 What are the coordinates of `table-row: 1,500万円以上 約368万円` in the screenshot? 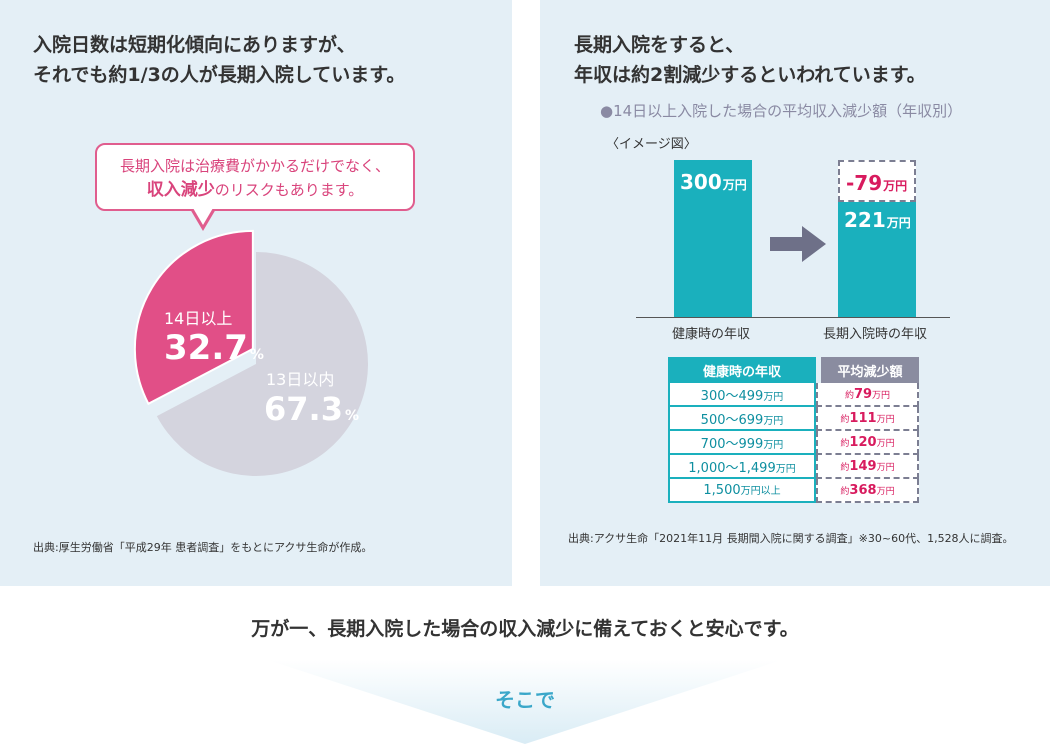 It's located at (793, 491).